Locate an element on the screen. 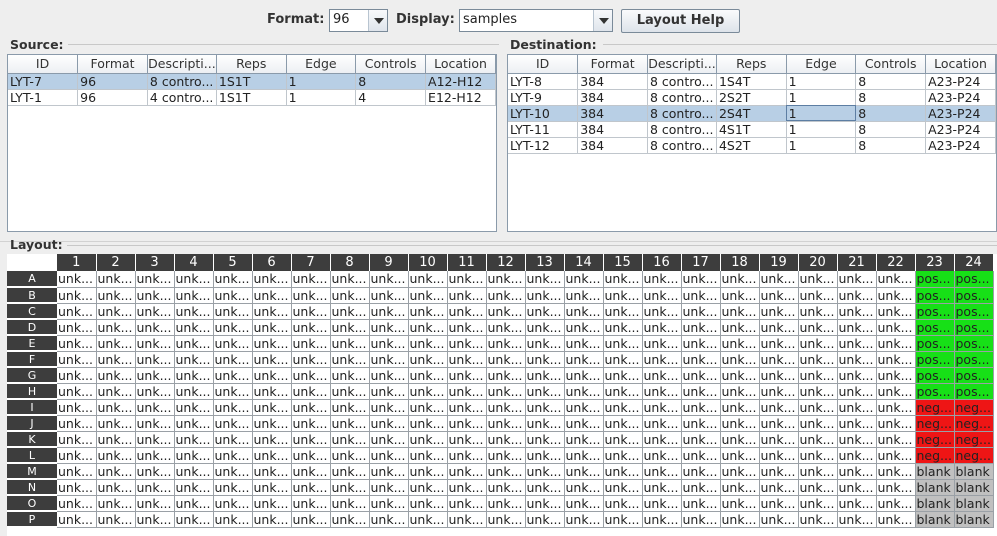 Image resolution: width=997 pixels, height=536 pixels. table-cell: 1S1T is located at coordinates (251, 97).